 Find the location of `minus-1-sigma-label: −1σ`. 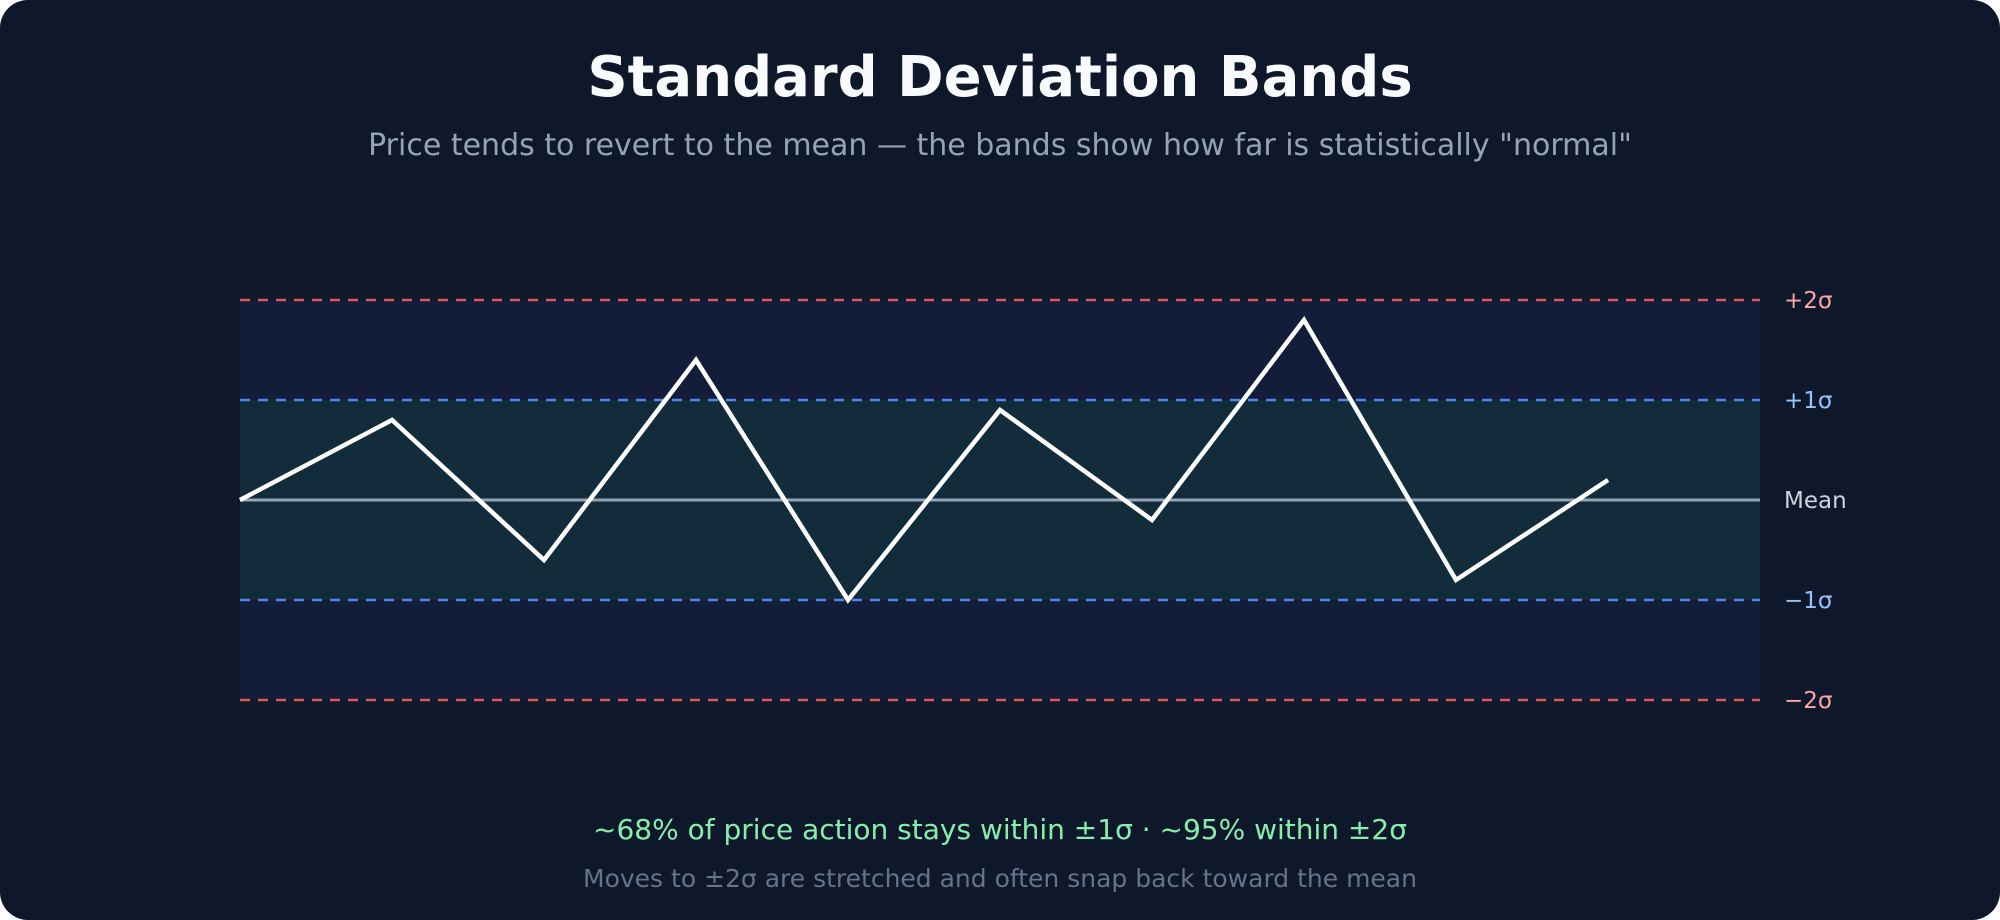

minus-1-sigma-label: −1σ is located at coordinates (1808, 601).